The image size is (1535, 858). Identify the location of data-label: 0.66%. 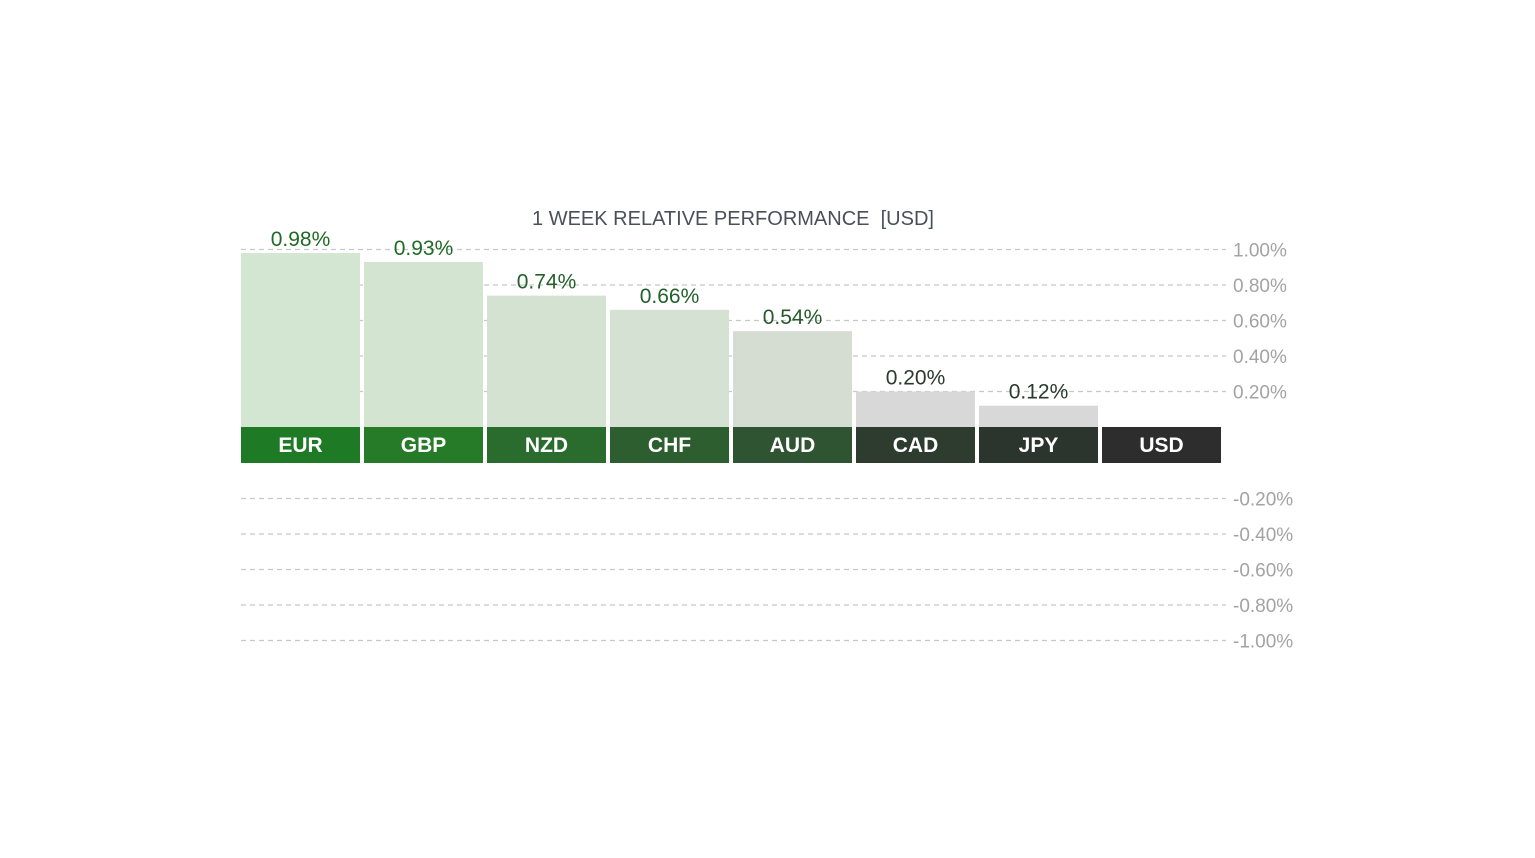
(670, 296).